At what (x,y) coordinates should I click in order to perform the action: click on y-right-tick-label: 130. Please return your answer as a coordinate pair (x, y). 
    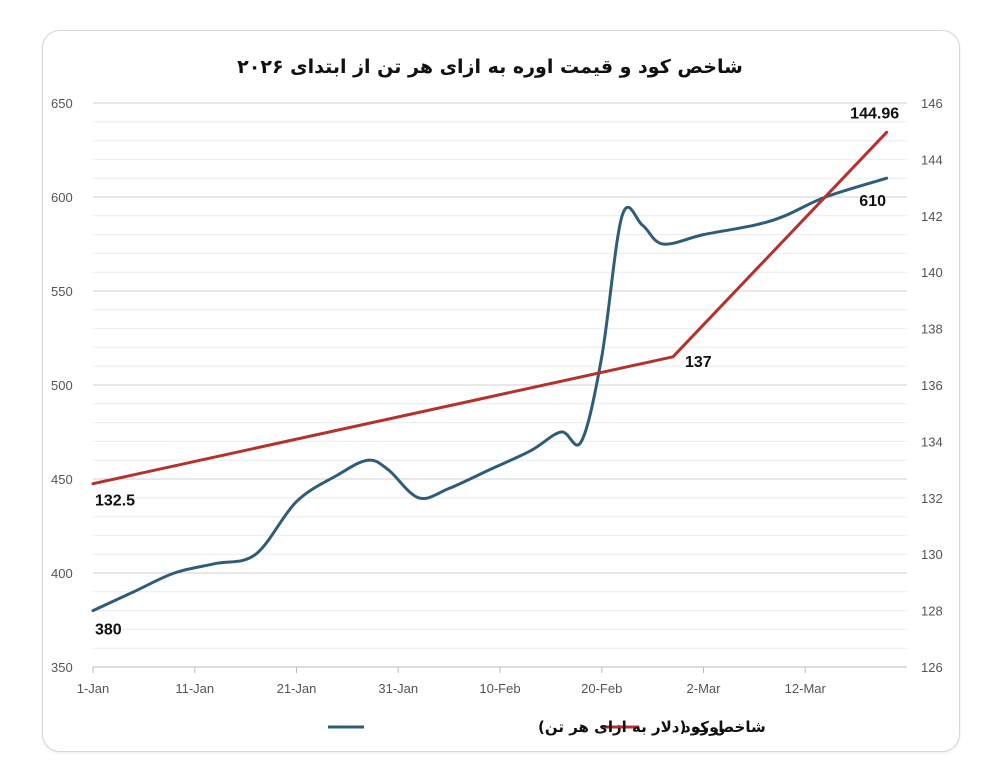
    Looking at the image, I should click on (932, 554).